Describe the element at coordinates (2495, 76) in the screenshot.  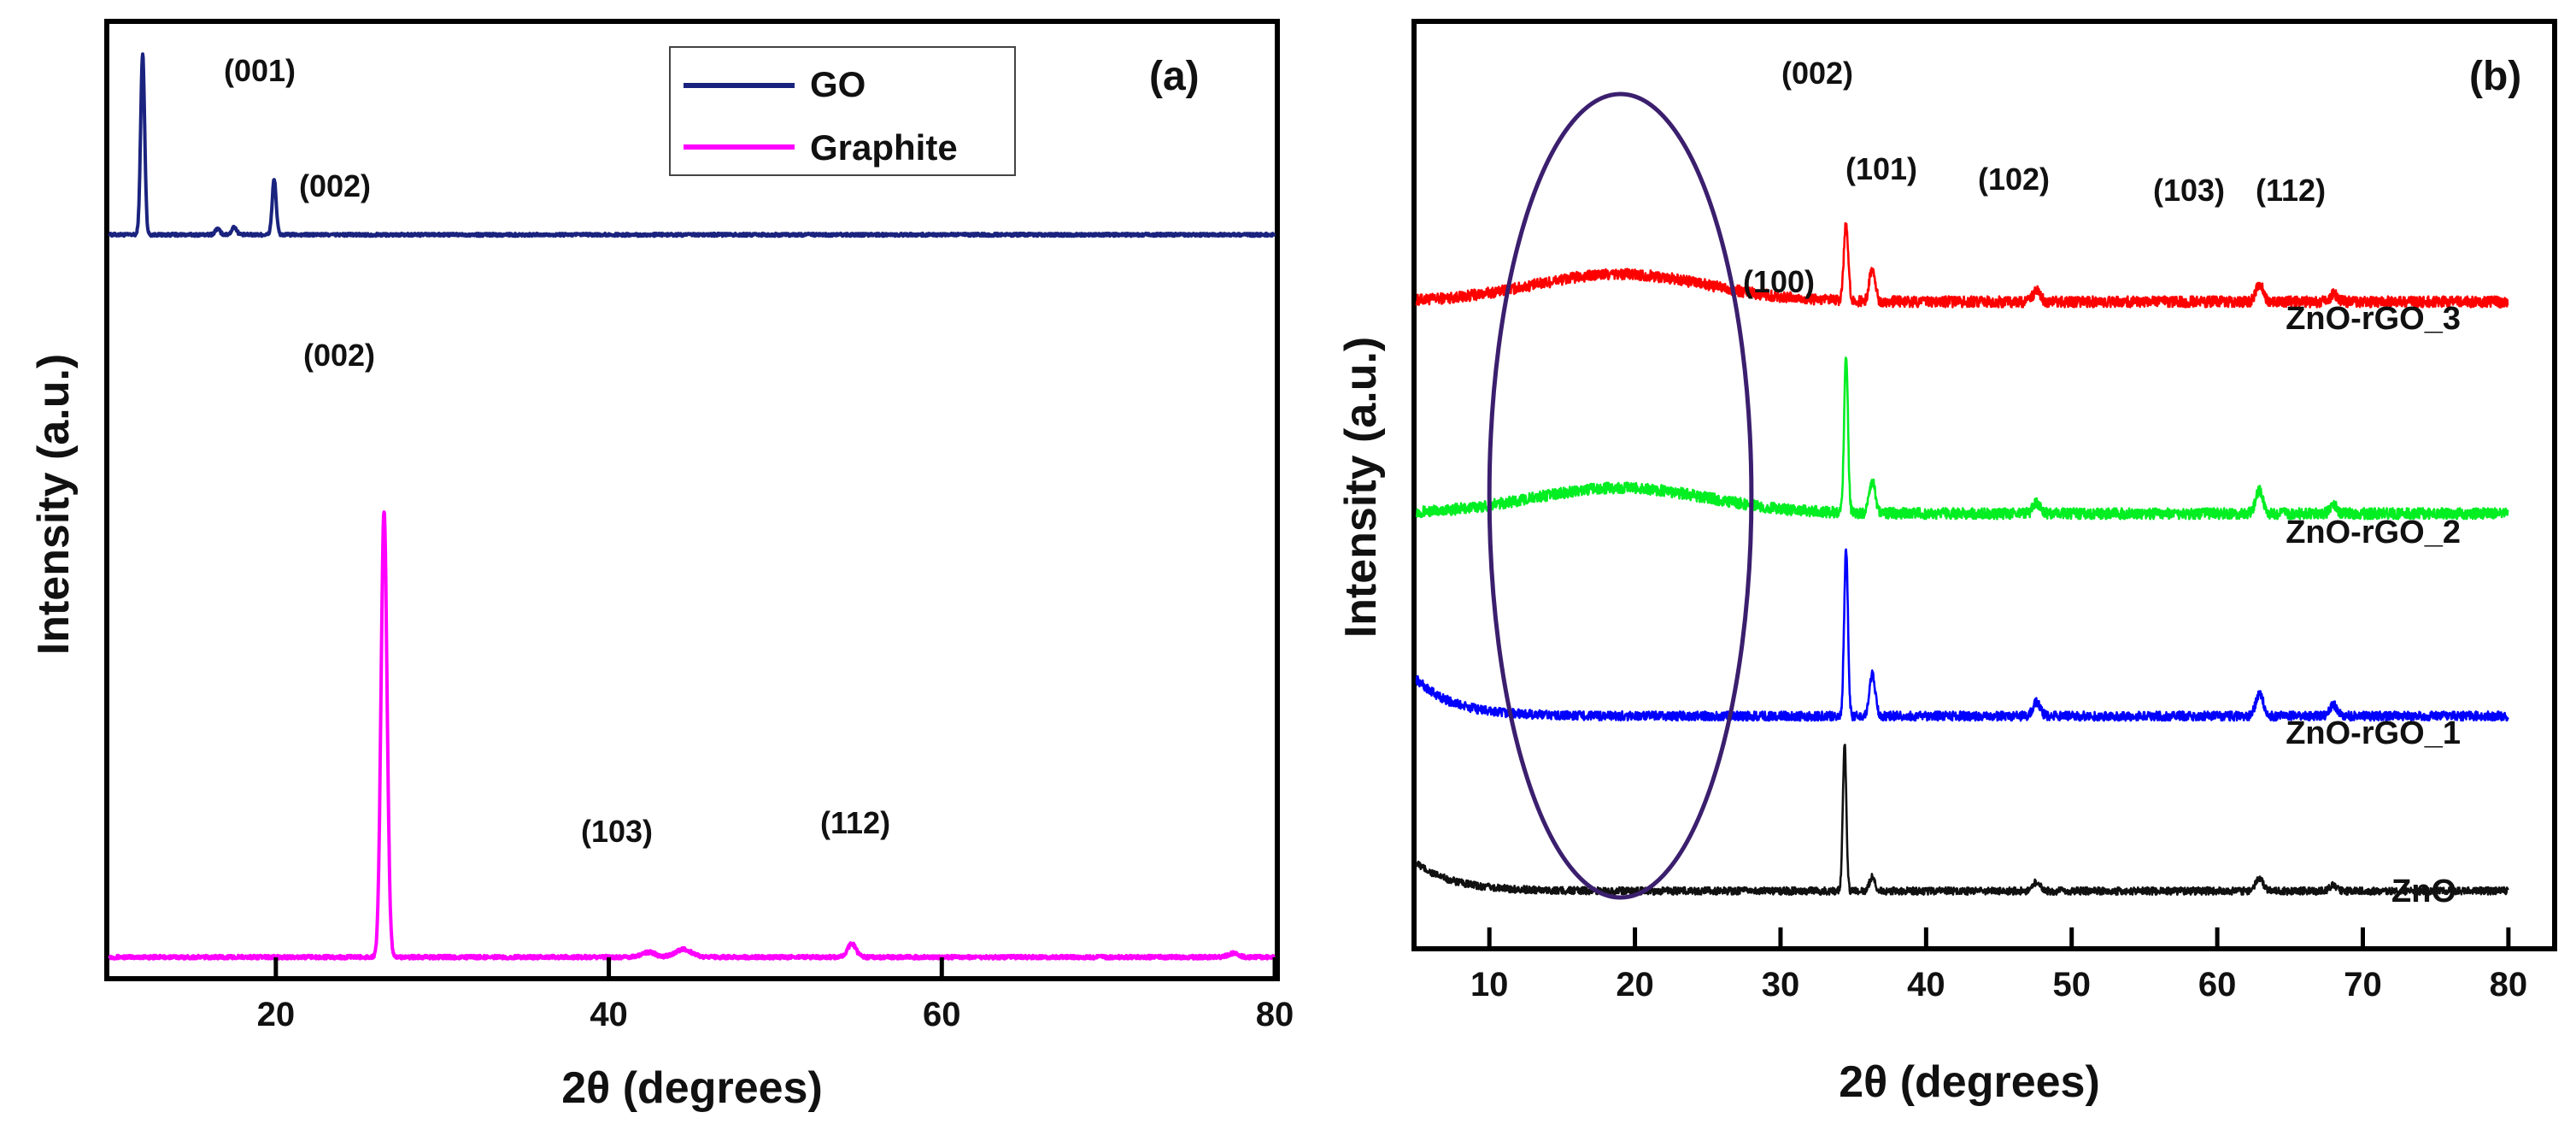
I see `panel-b-label: (b)` at that location.